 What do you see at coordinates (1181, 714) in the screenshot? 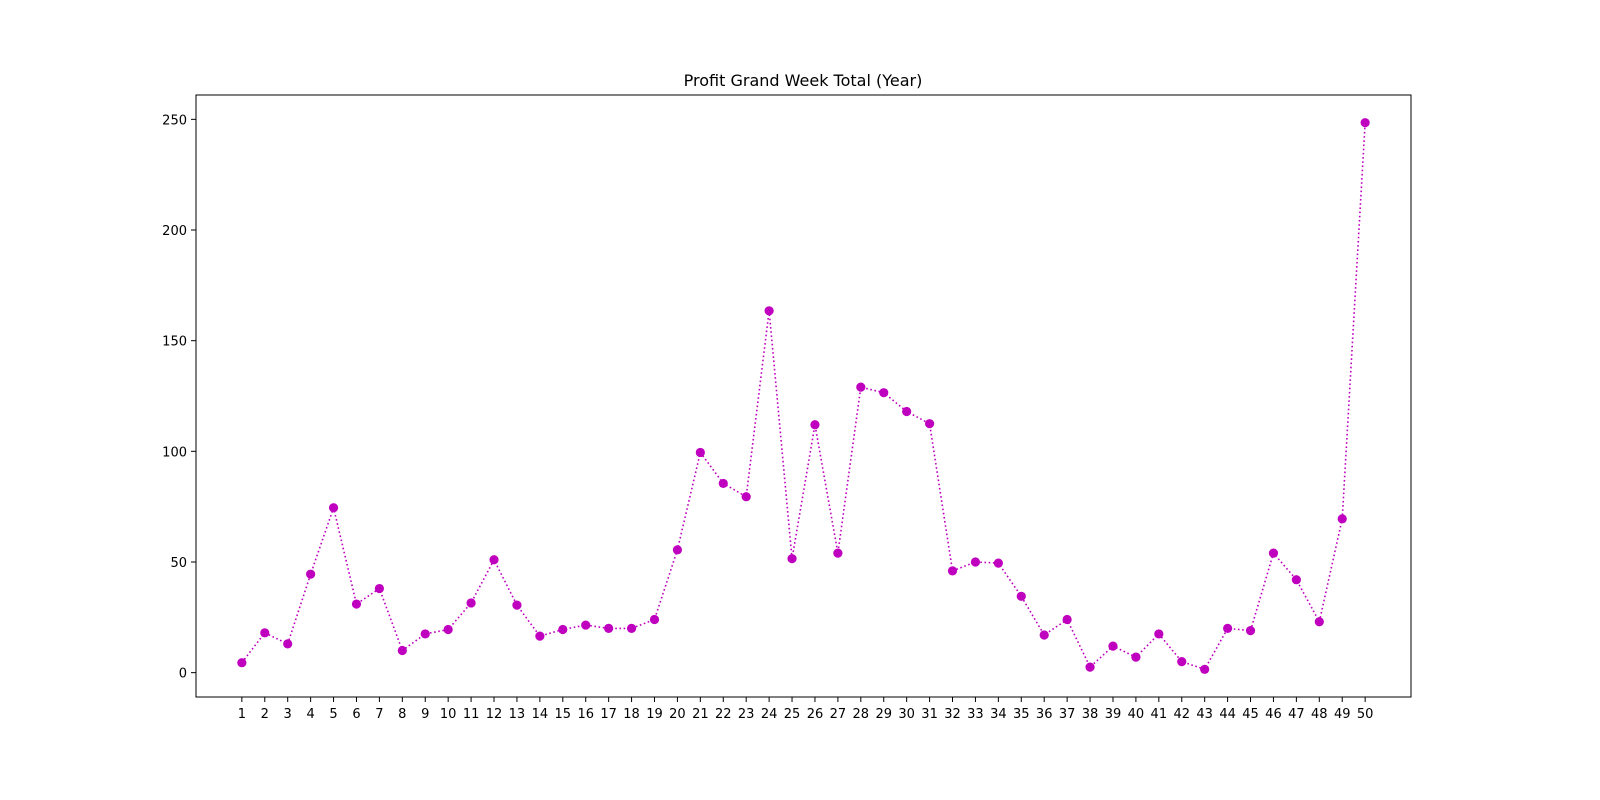
I see `x-tick-label: 42` at bounding box center [1181, 714].